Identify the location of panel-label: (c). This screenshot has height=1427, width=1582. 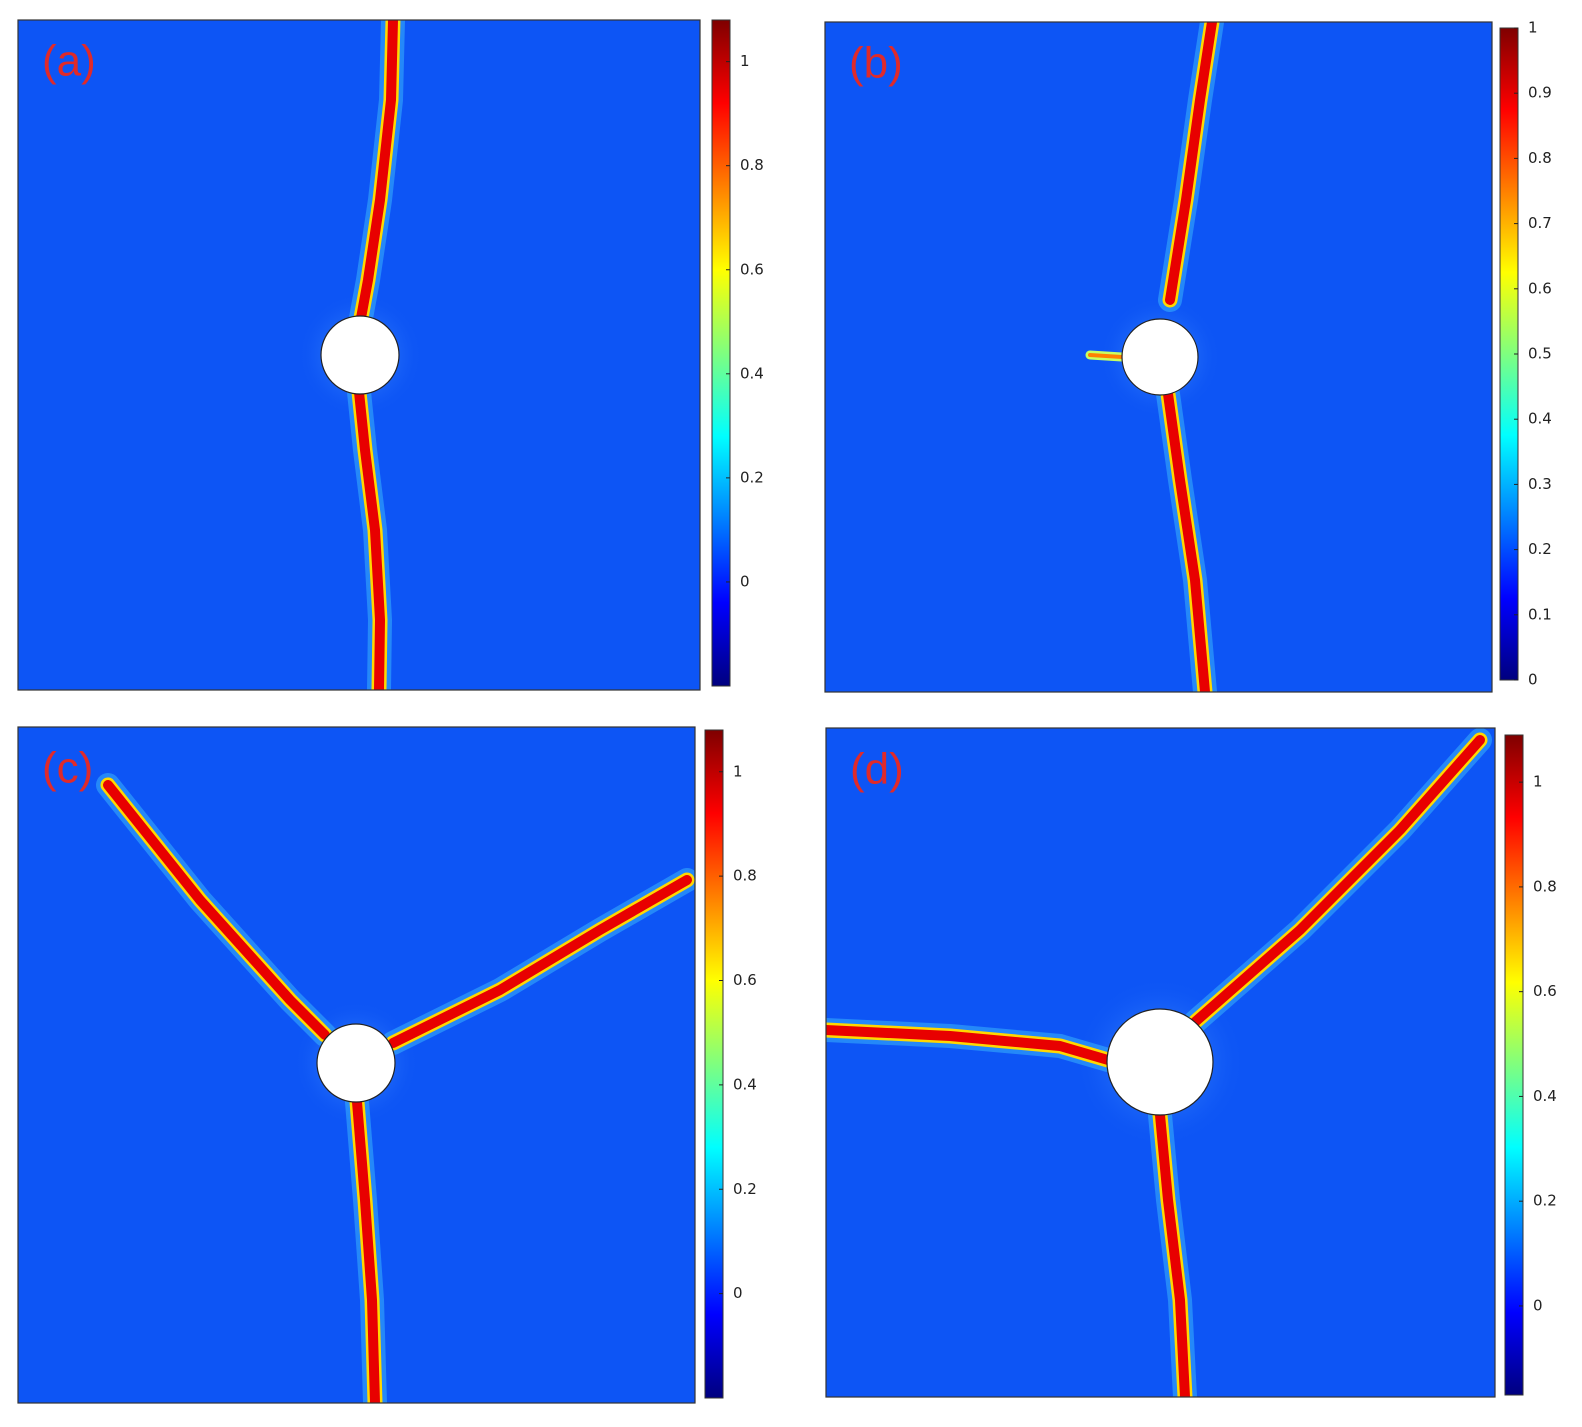
(67, 768).